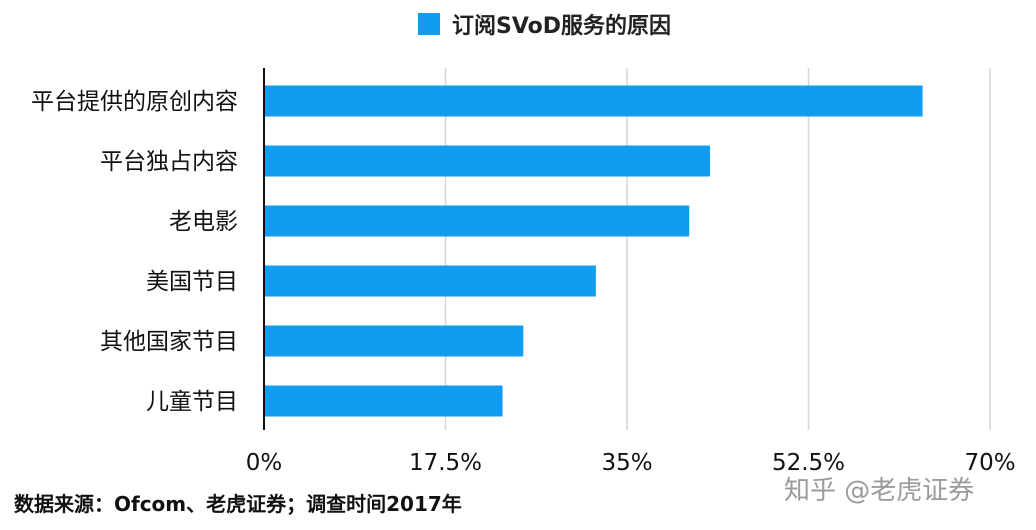 Image resolution: width=1036 pixels, height=530 pixels. What do you see at coordinates (134, 102) in the screenshot?
I see `category-label: 平台提供的原创内容` at bounding box center [134, 102].